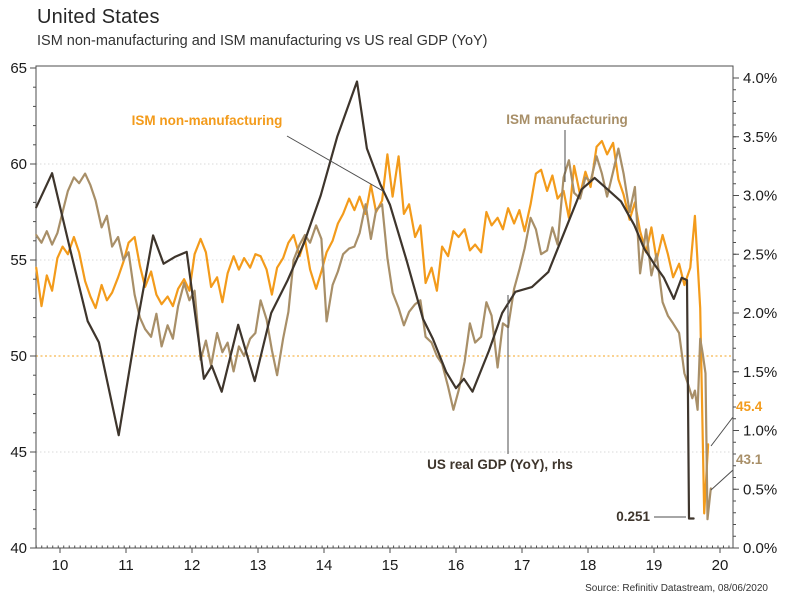  What do you see at coordinates (98, 17) in the screenshot?
I see `page-title: United States` at bounding box center [98, 17].